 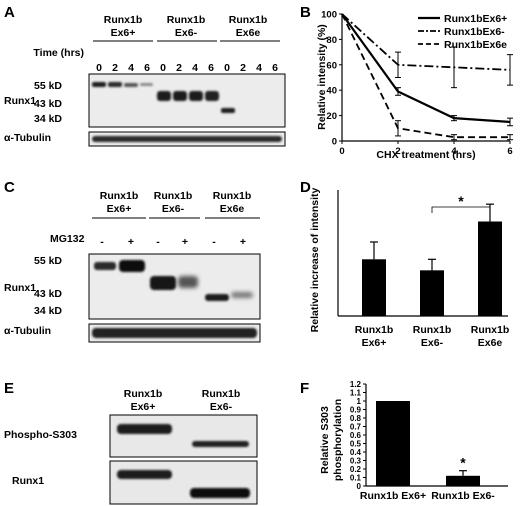 I want to click on panel-e-phospho-label: Phospho-S303, so click(x=40, y=435).